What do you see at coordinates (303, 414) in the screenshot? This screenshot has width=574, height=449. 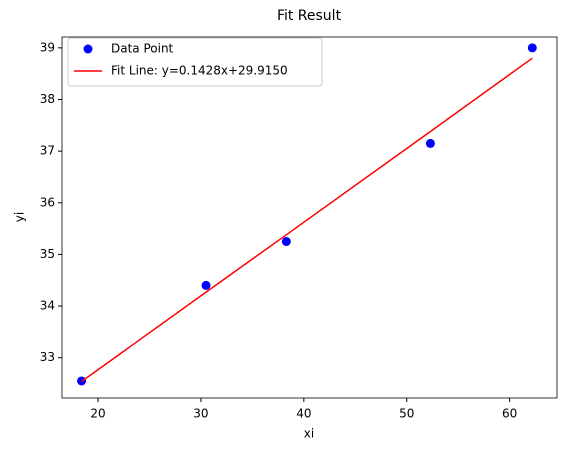 I see `x-tick-label: 40` at bounding box center [303, 414].